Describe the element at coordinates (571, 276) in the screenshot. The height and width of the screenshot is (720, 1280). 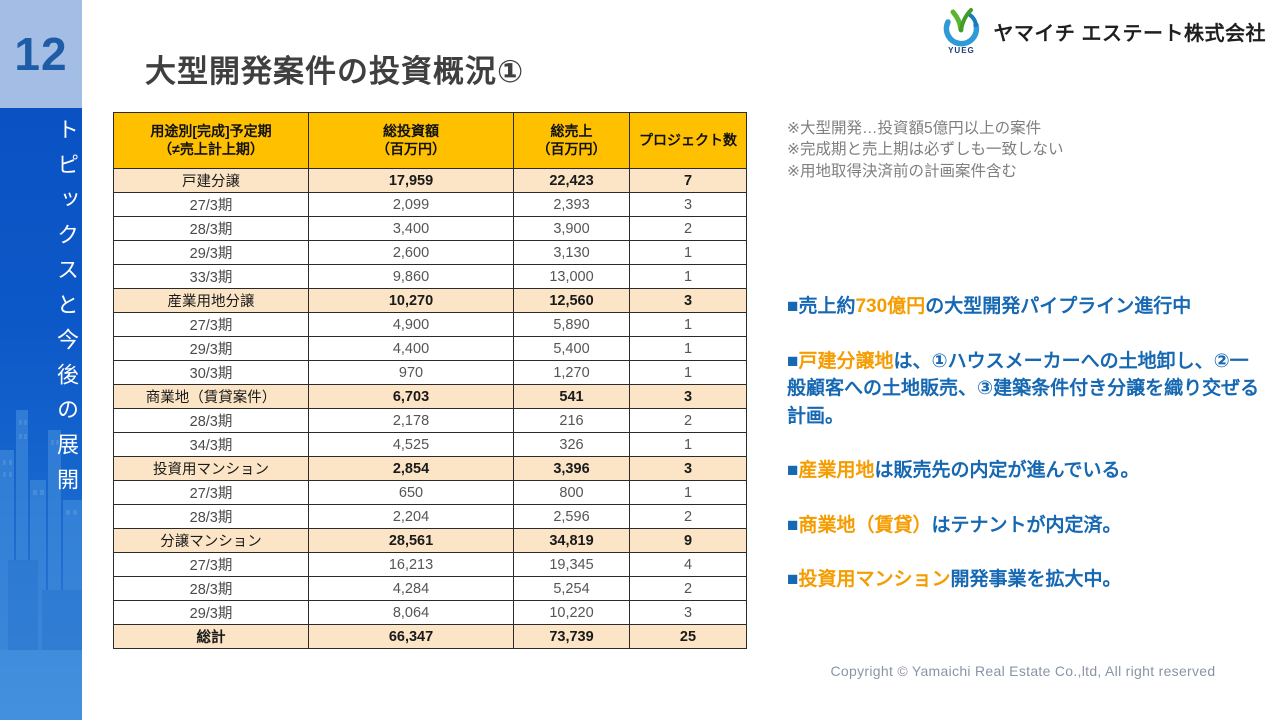
I see `row-value: 13,000` at that location.